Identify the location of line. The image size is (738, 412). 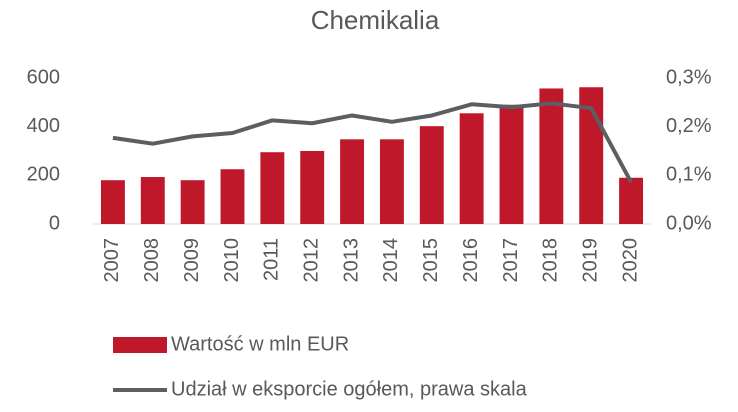
(372, 142).